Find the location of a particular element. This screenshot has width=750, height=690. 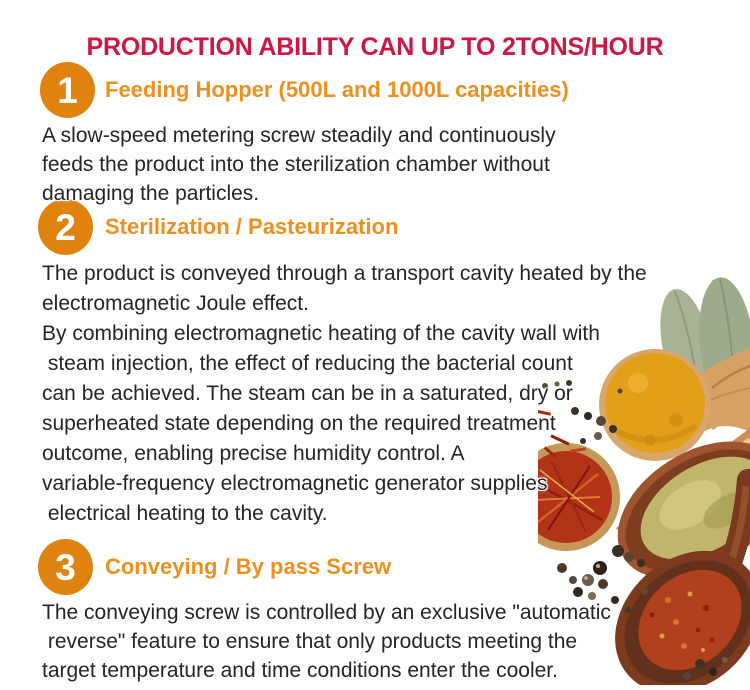

step-1-number: 1 is located at coordinates (67, 90).